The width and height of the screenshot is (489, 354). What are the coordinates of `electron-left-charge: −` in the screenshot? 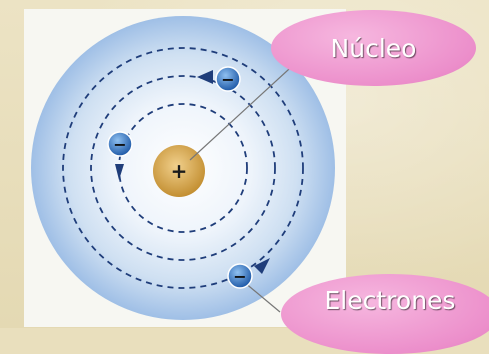 It's located at (119, 144).